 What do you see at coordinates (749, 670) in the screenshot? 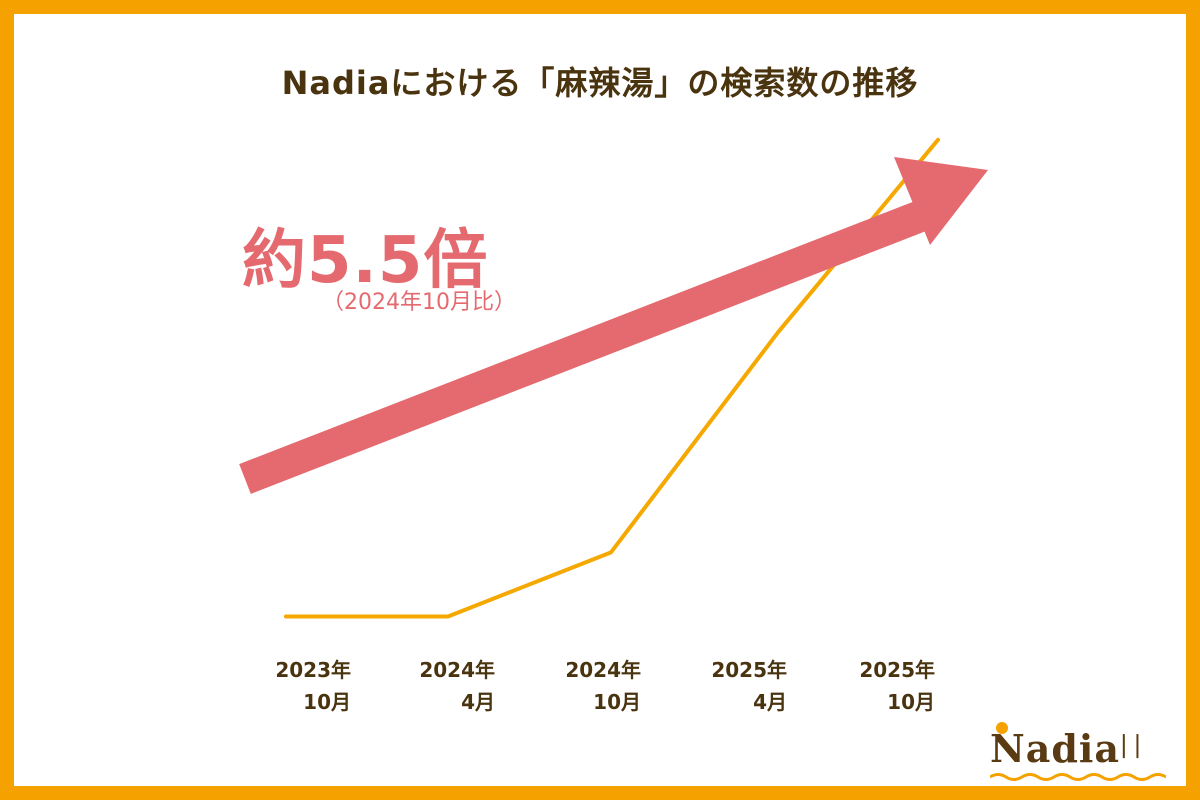
I see `x-tick-3-year: 2025年` at bounding box center [749, 670].